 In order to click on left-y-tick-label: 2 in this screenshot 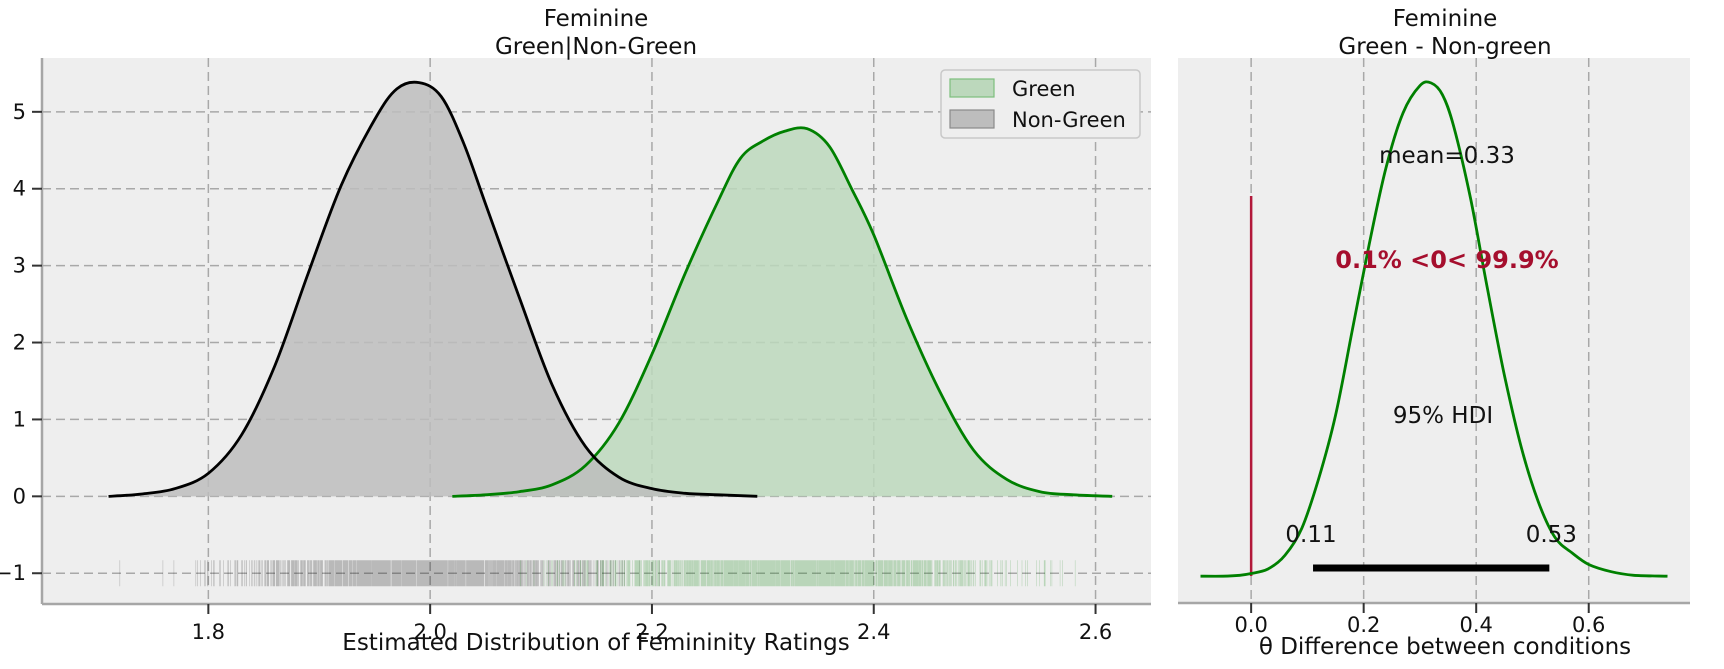, I will do `click(19, 343)`.